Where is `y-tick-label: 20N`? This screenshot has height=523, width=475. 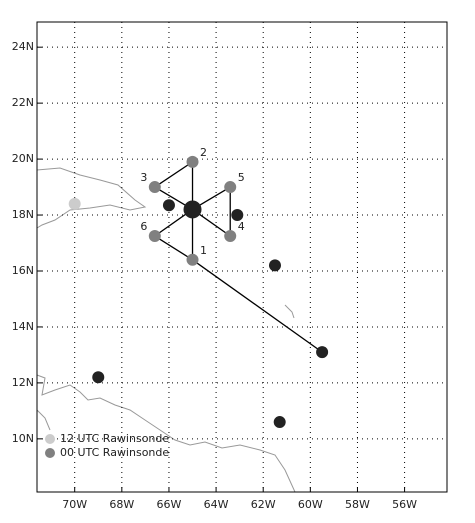
y-tick-label: 20N is located at coordinates (23, 158).